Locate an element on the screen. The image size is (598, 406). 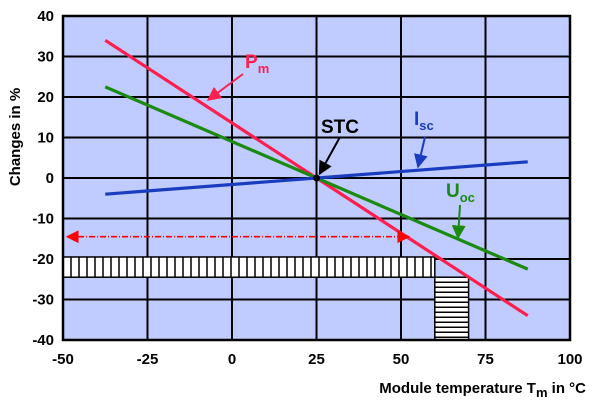
y-tick-label: 30 is located at coordinates (45, 57).